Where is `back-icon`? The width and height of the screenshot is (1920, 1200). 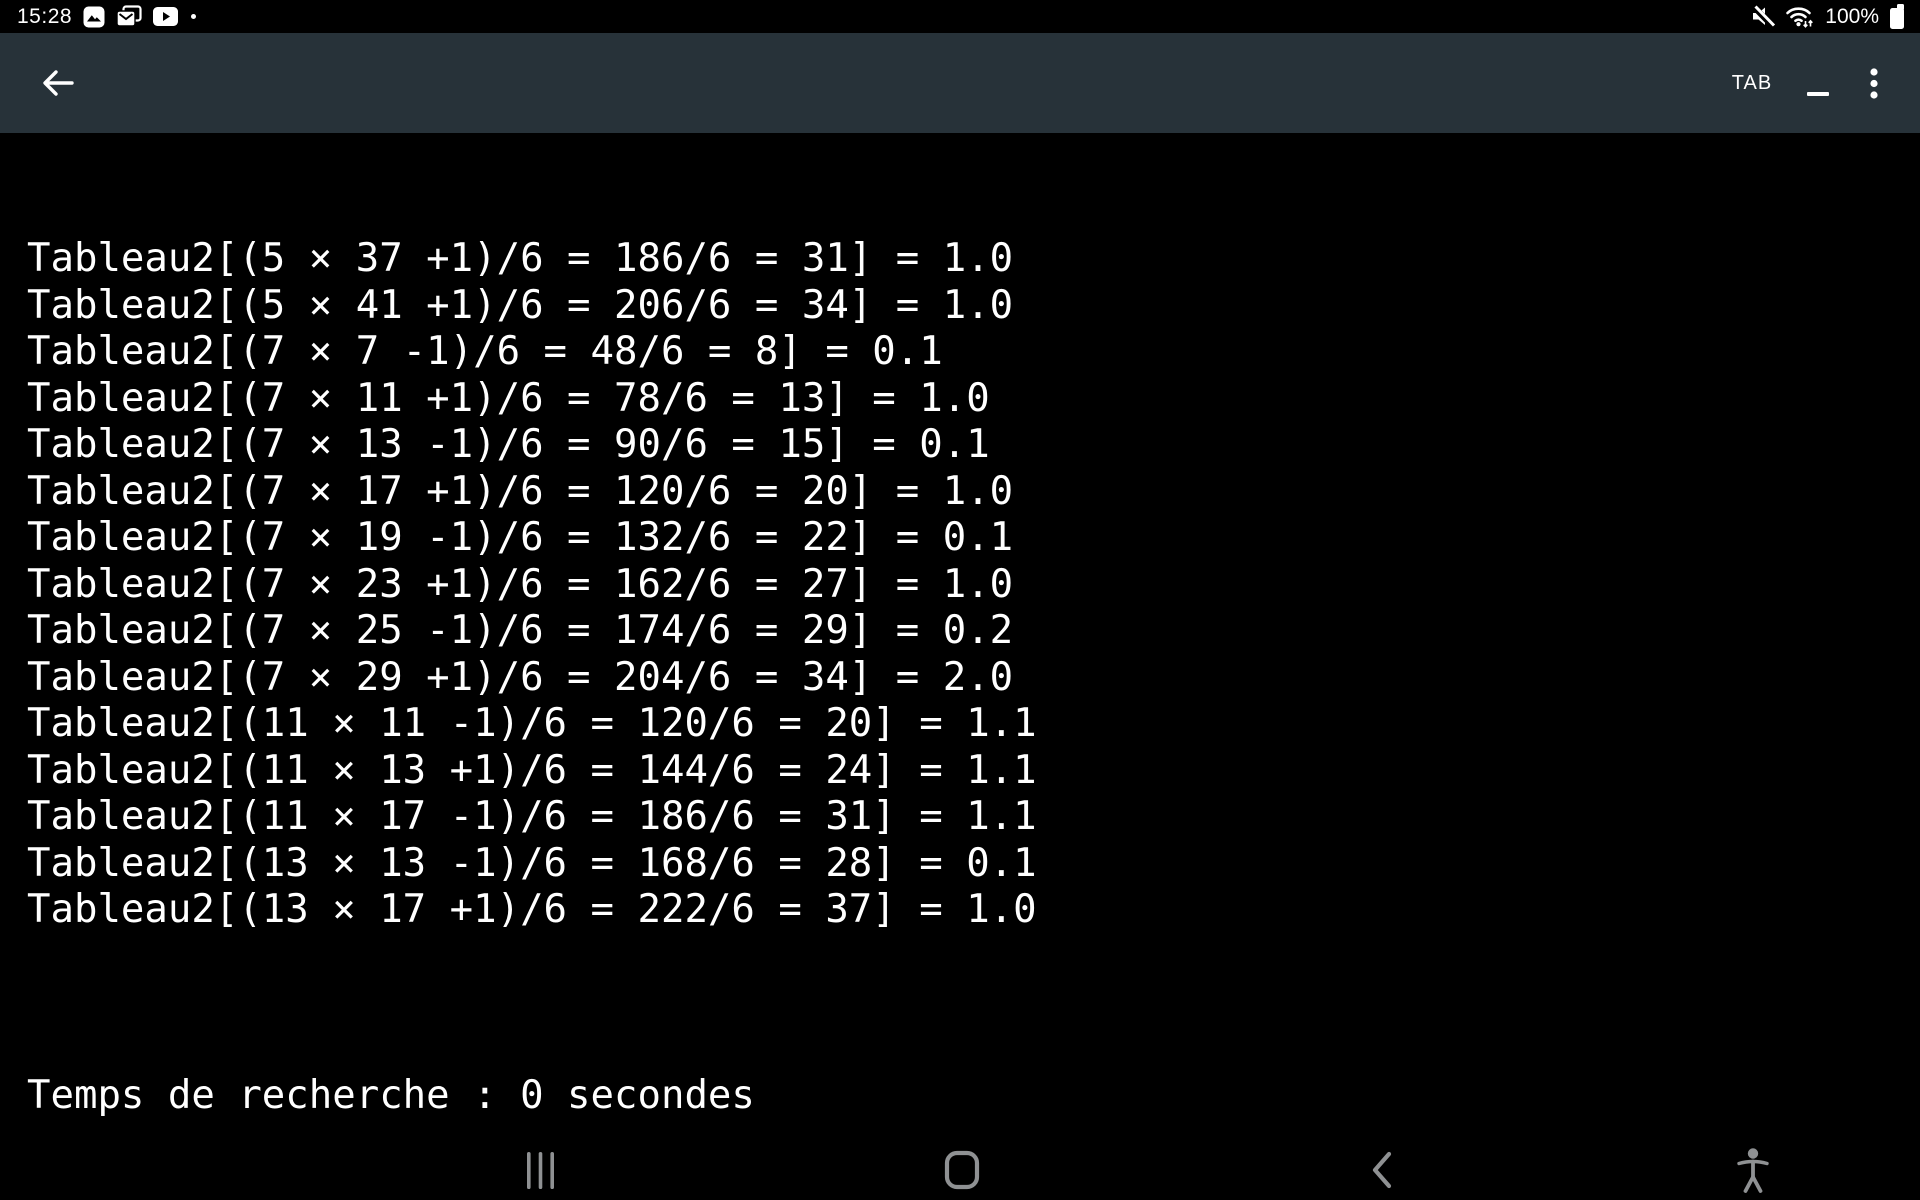 back-icon is located at coordinates (1382, 1170).